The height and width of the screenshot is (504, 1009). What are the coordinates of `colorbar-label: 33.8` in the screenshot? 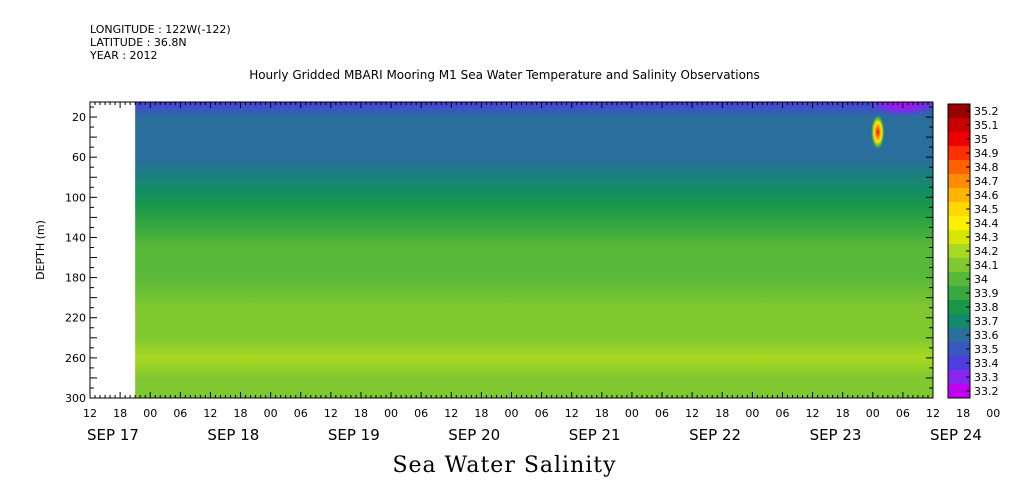 It's located at (986, 307).